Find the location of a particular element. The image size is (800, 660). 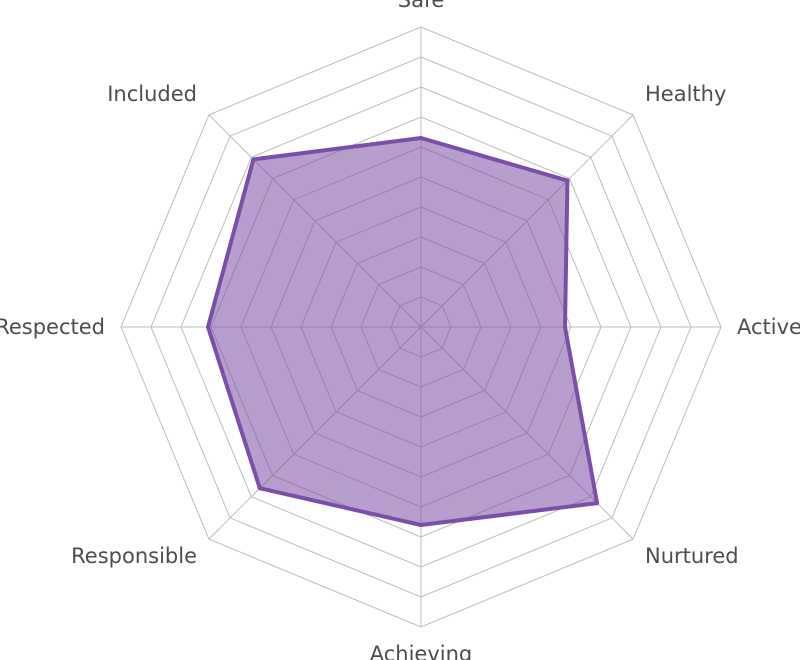

data-point-nurtured is located at coordinates (597, 503).